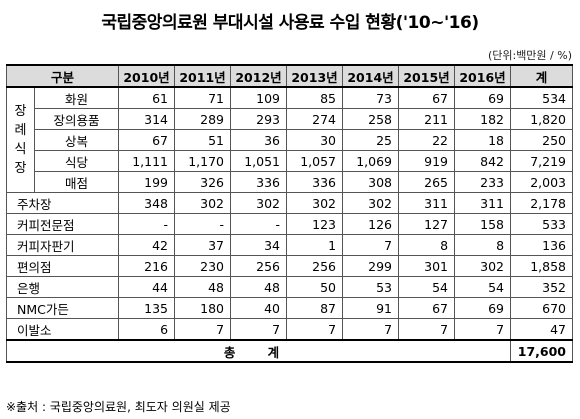 The height and width of the screenshot is (419, 580). Describe the element at coordinates (147, 119) in the screenshot. I see `value-cell: 314` at that location.